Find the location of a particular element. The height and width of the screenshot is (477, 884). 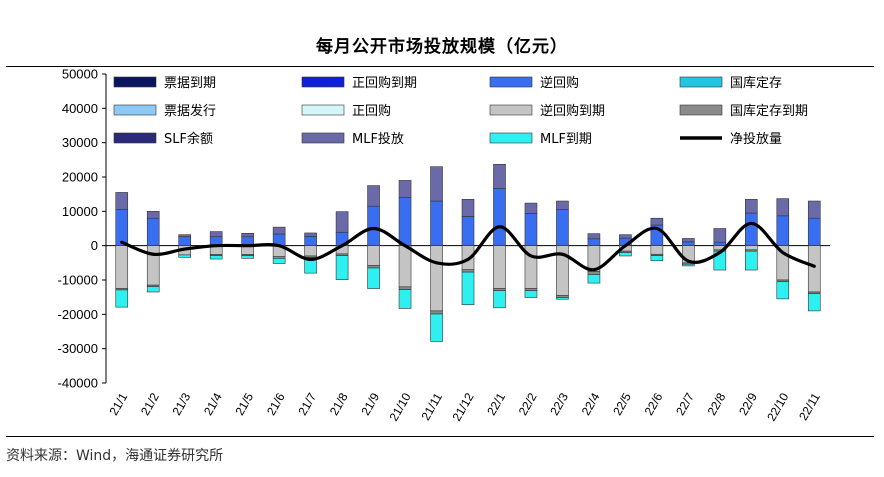

x-tick-label: 21/11 is located at coordinates (431, 406).